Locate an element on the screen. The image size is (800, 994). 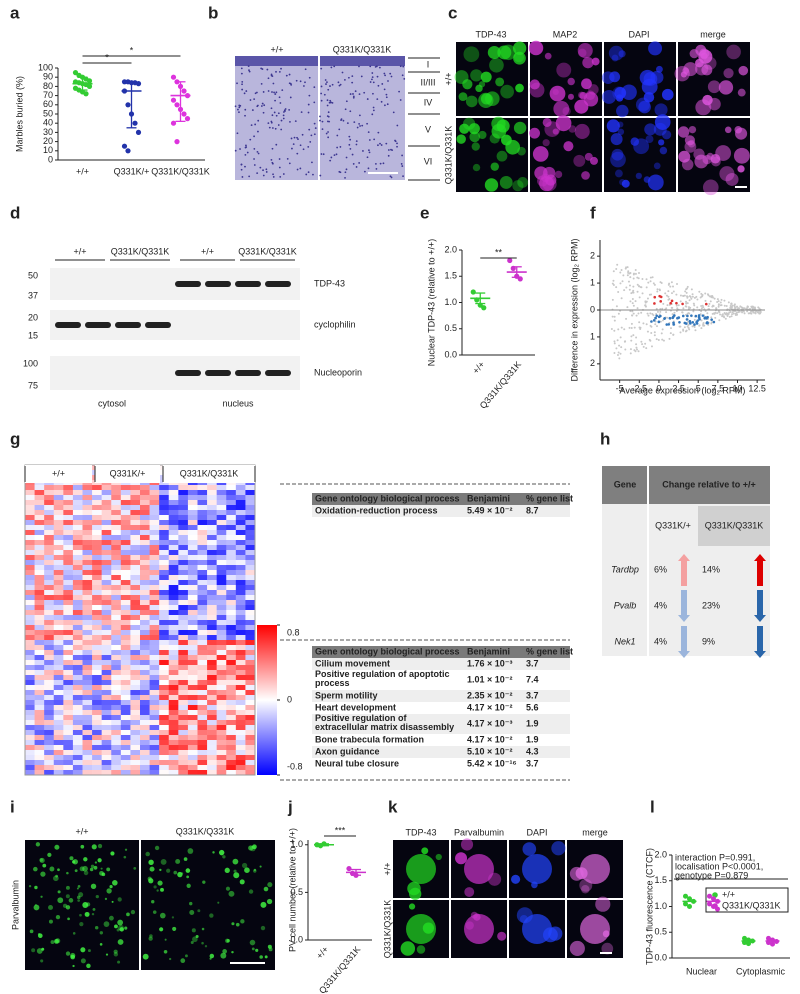
table-cell: 5.49 × 10⁻² is located at coordinates (490, 510).